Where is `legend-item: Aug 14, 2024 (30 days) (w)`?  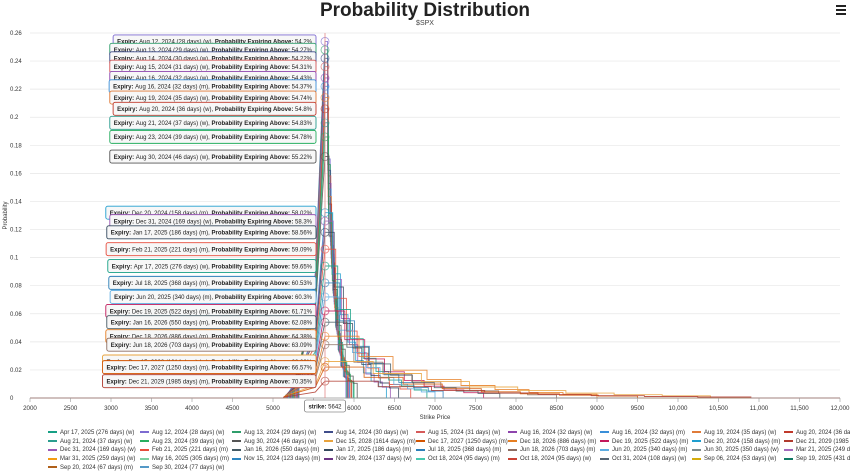
legend-item: Aug 14, 2024 (30 days) (w) is located at coordinates (366, 433).